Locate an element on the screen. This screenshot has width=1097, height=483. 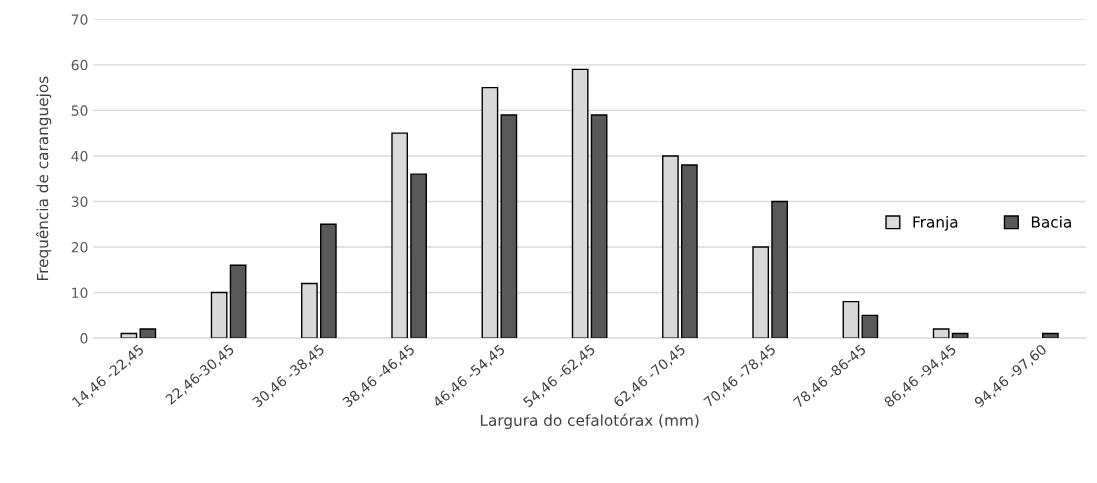
y-tick-label: 20 is located at coordinates (79, 247).